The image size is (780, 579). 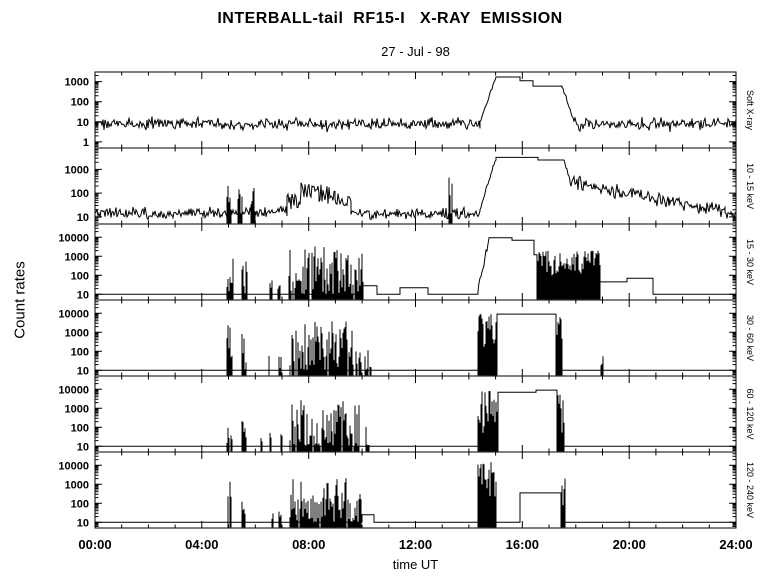 I want to click on series-30-60keV, so click(x=415, y=342).